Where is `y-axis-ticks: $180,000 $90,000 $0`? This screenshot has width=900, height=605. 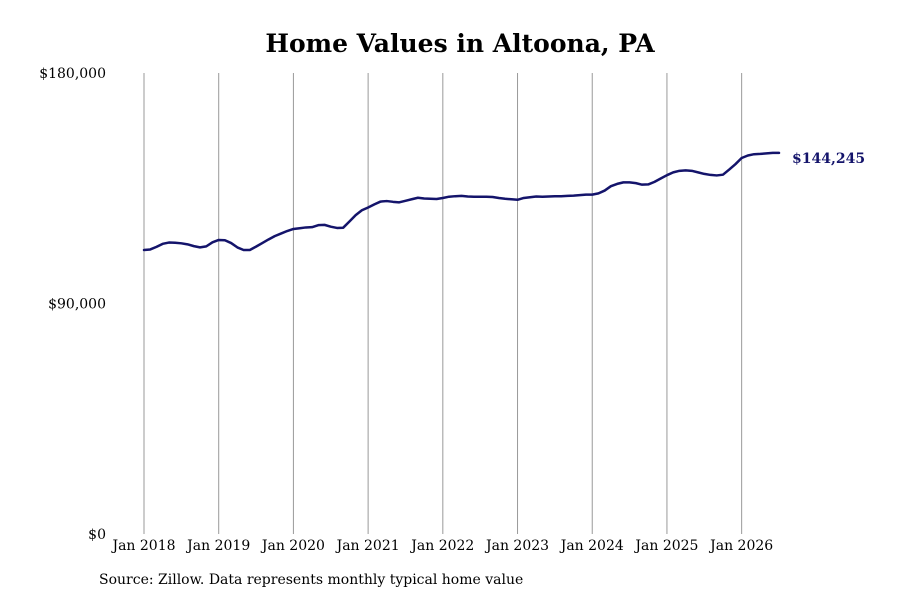
y-axis-ticks: $180,000 $90,000 $0 is located at coordinates (72, 304).